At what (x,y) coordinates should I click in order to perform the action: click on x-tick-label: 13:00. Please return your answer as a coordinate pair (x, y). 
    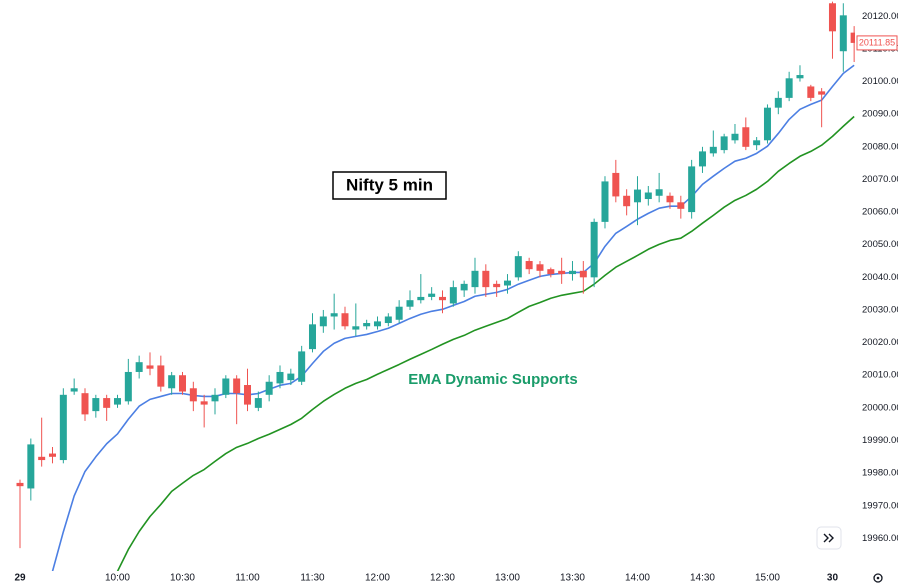
    Looking at the image, I should click on (507, 578).